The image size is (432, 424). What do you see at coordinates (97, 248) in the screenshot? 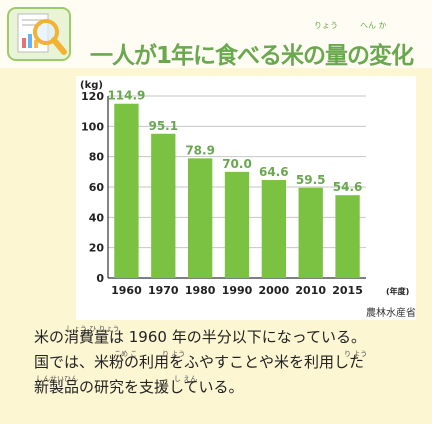
I see `y-tick-label: 20` at bounding box center [97, 248].